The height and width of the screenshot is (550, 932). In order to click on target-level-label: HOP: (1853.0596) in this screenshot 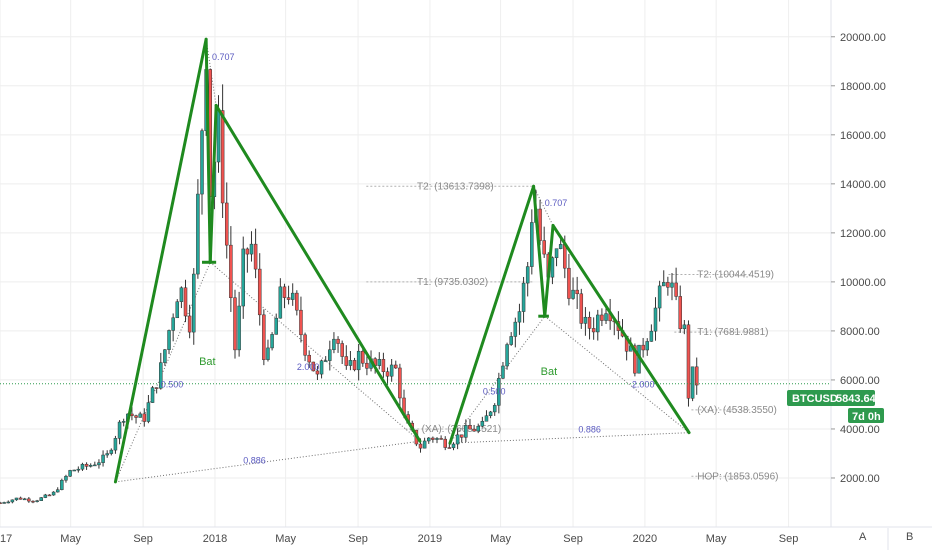, I will do `click(737, 476)`.